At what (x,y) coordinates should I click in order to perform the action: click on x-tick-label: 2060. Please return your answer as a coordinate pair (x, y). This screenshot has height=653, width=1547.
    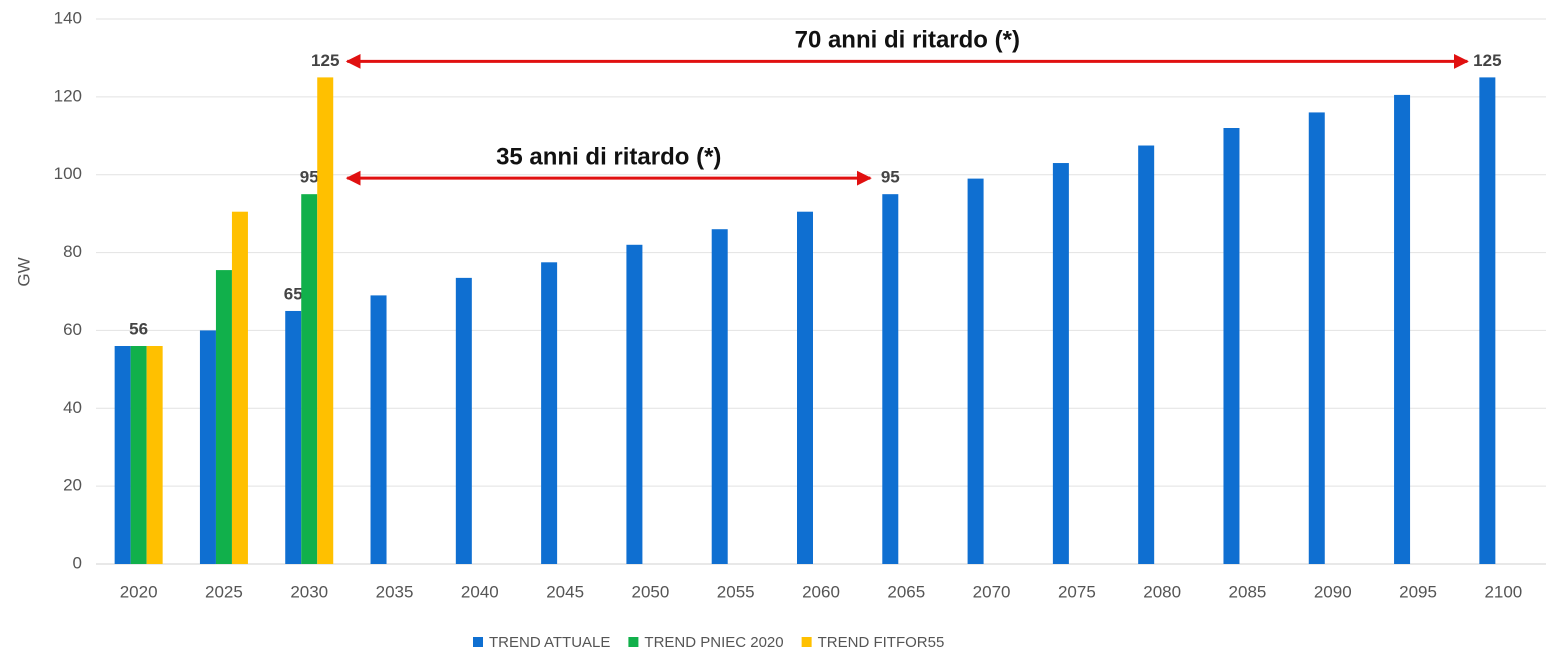
    Looking at the image, I should click on (821, 591).